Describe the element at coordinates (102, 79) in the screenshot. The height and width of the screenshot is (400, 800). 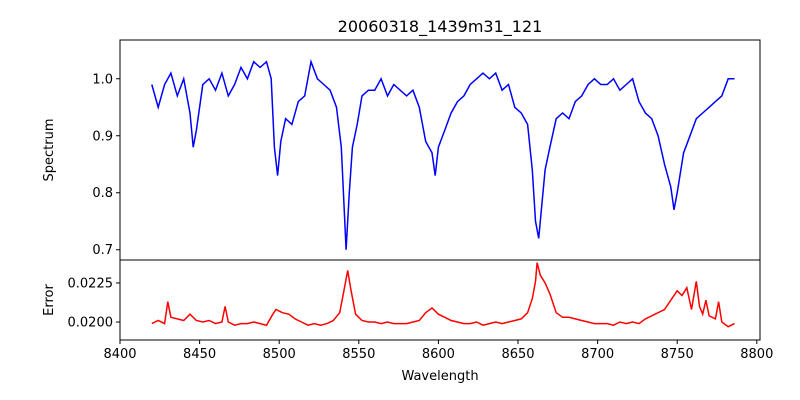
I see `spectrum-ytick-label: 1.0` at that location.